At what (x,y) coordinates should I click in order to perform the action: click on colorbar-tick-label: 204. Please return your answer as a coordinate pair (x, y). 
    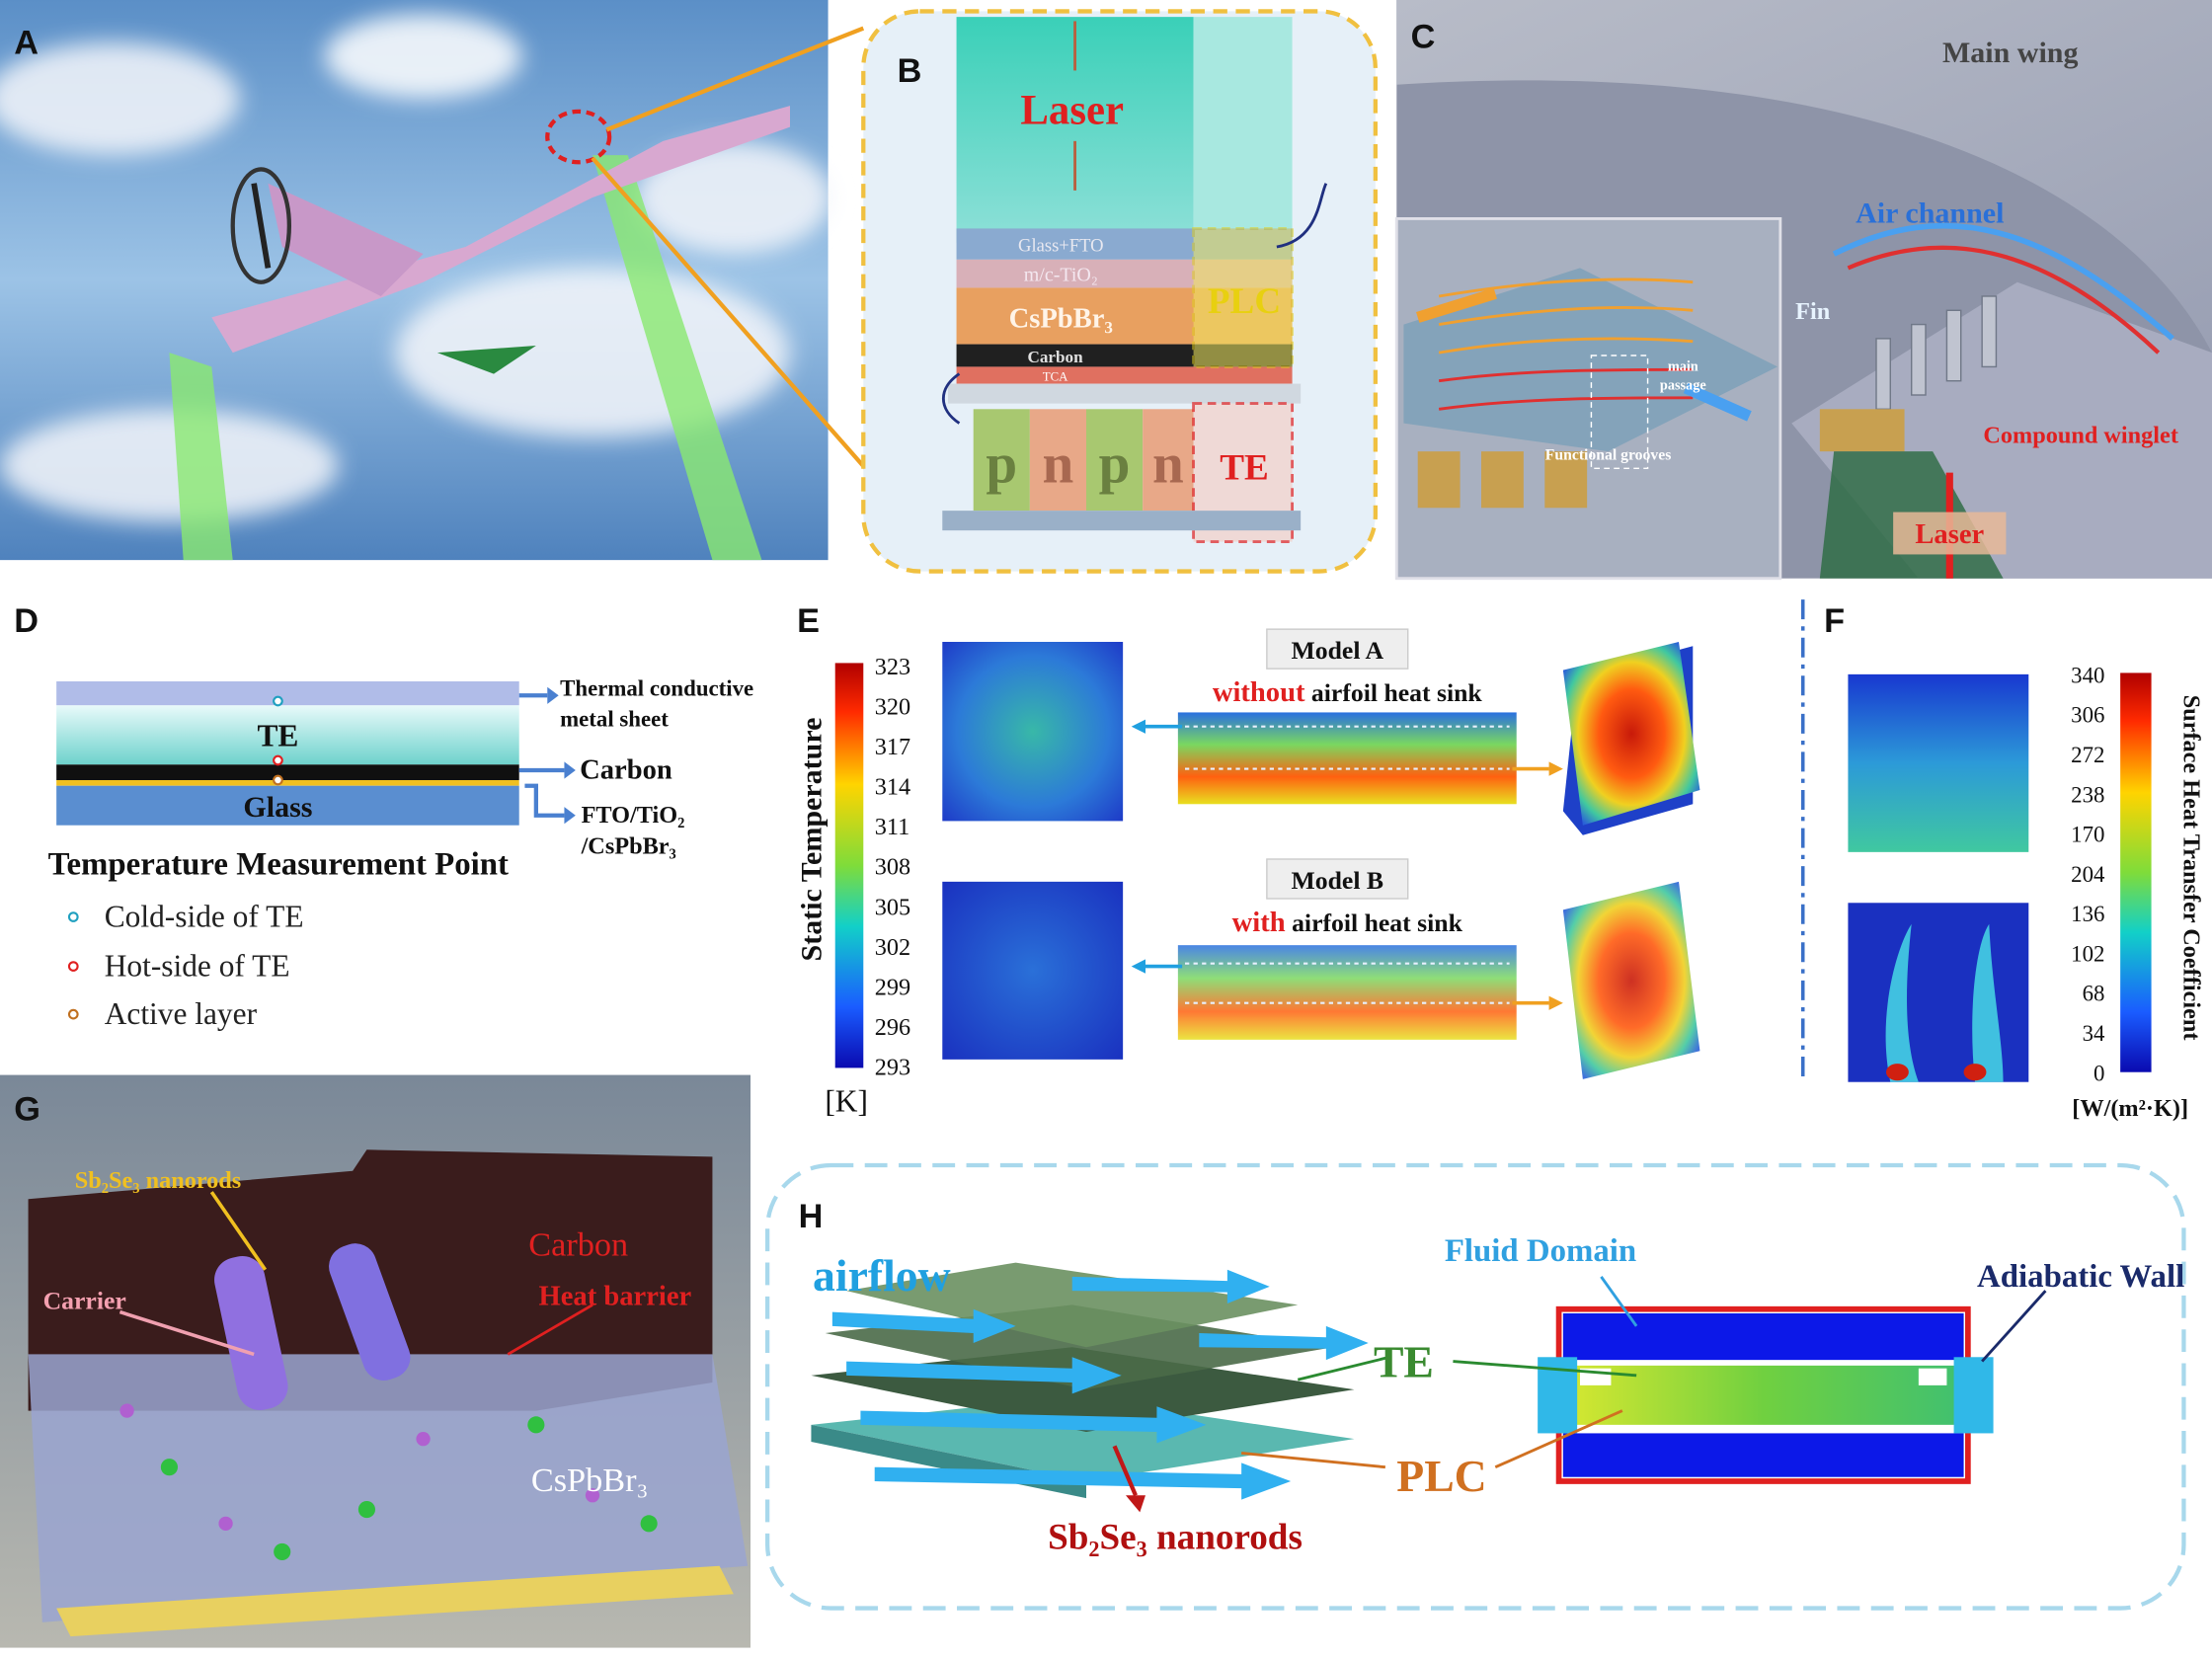
    Looking at the image, I should click on (2088, 875).